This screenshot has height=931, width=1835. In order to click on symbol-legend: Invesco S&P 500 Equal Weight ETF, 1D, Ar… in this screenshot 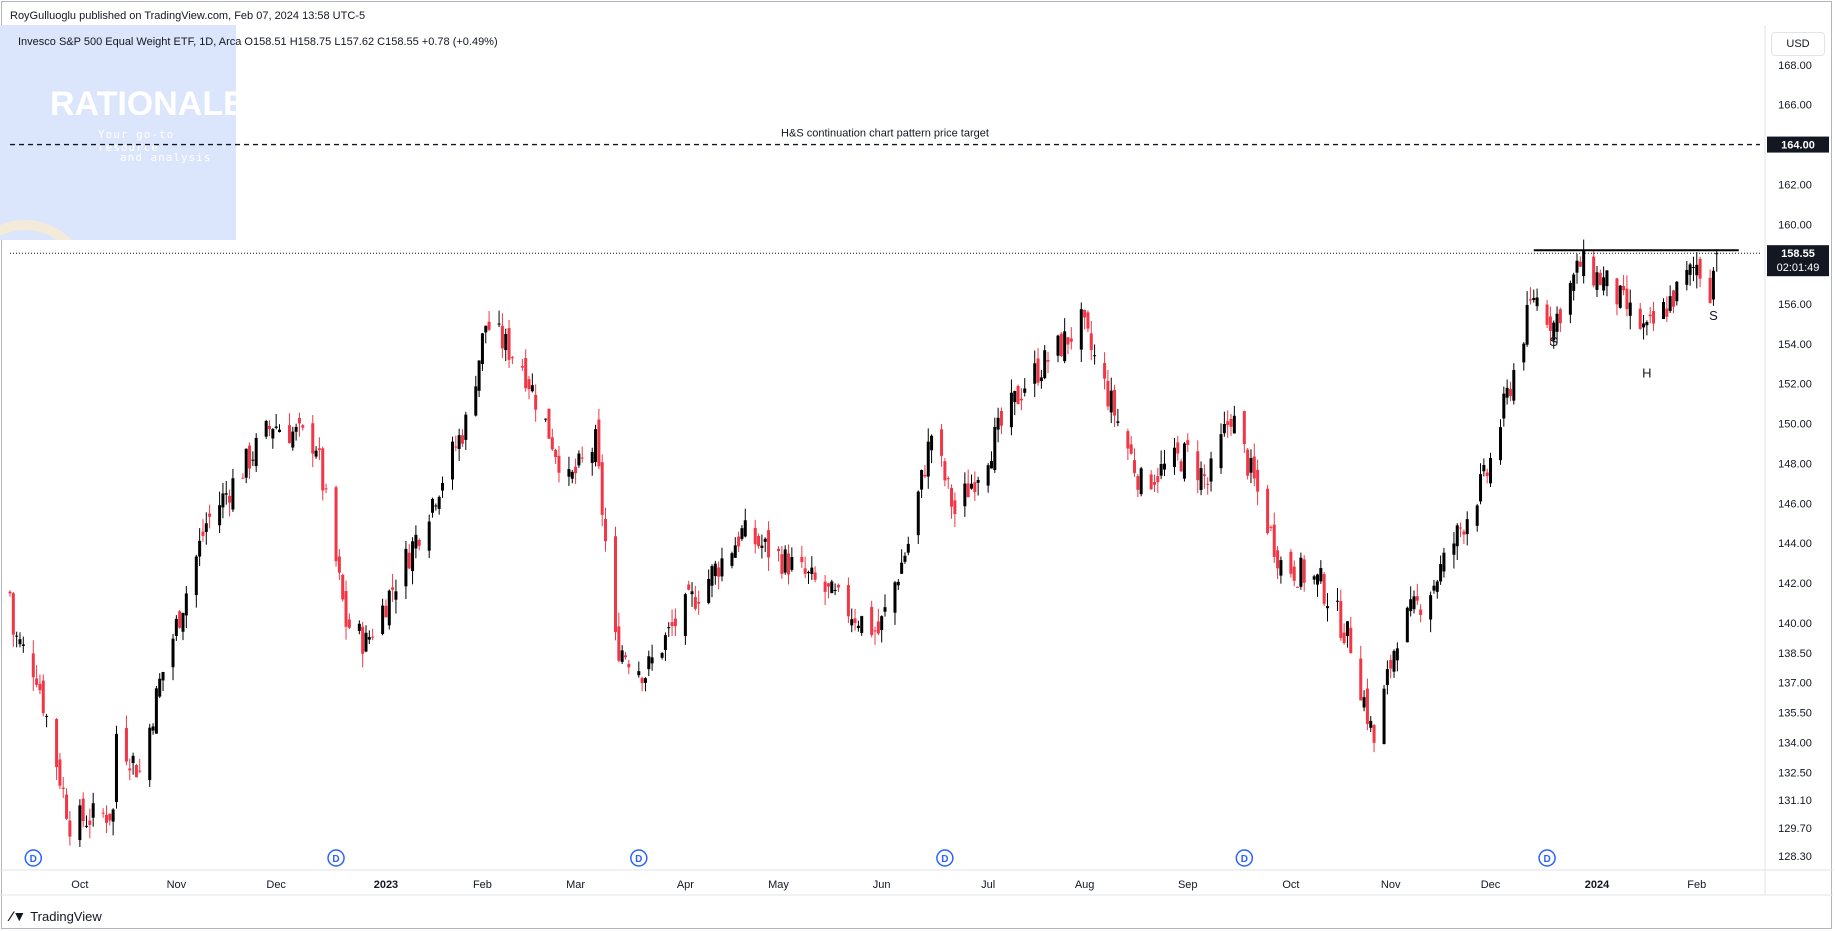, I will do `click(258, 42)`.